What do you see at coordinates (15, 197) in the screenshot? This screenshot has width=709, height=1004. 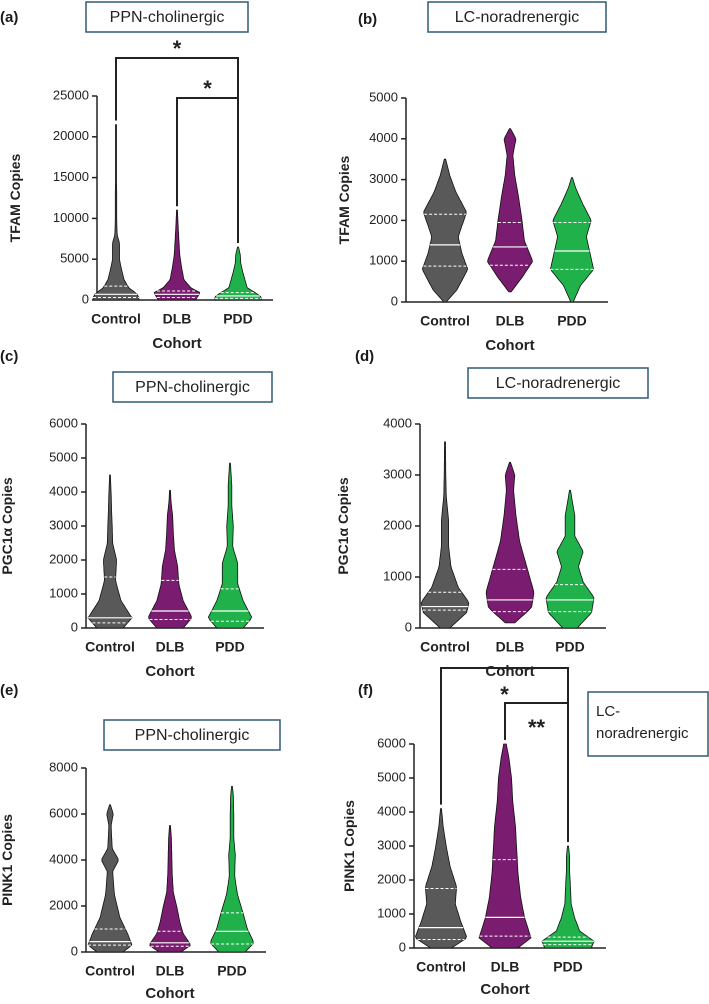 I see `y-axis-label: TFAM Copies` at bounding box center [15, 197].